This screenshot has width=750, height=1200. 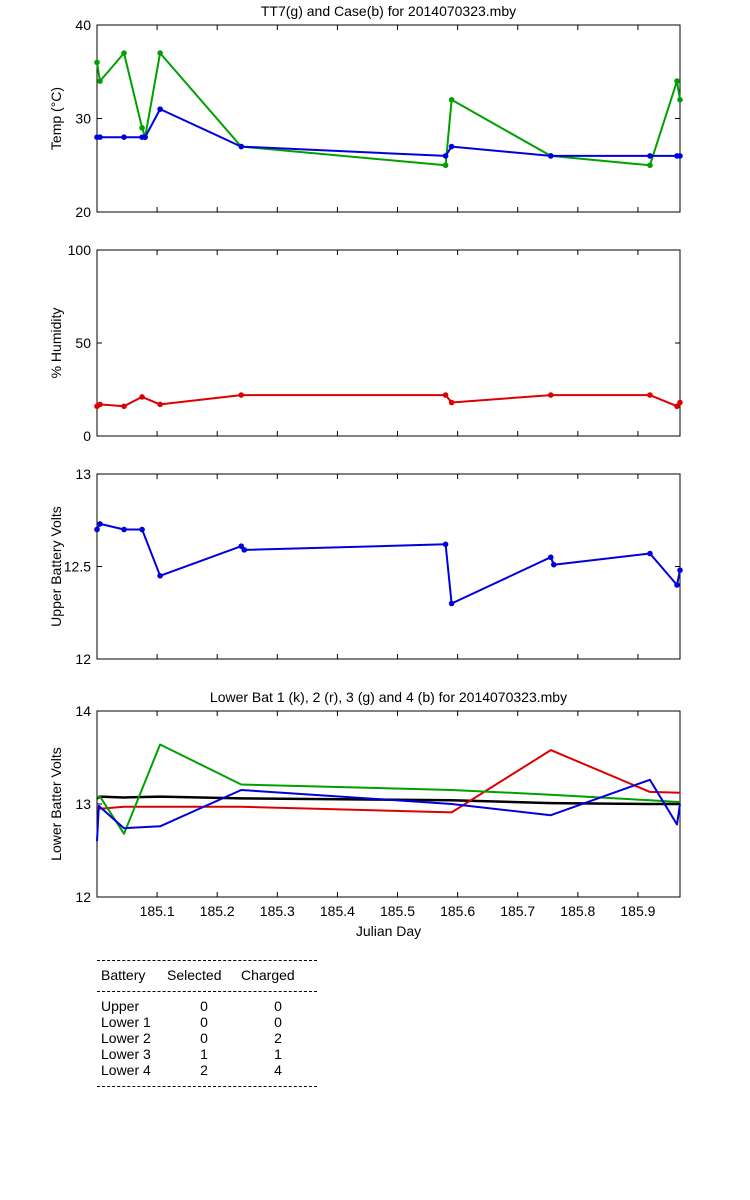 What do you see at coordinates (123, 975) in the screenshot?
I see `header-battery: Battery` at bounding box center [123, 975].